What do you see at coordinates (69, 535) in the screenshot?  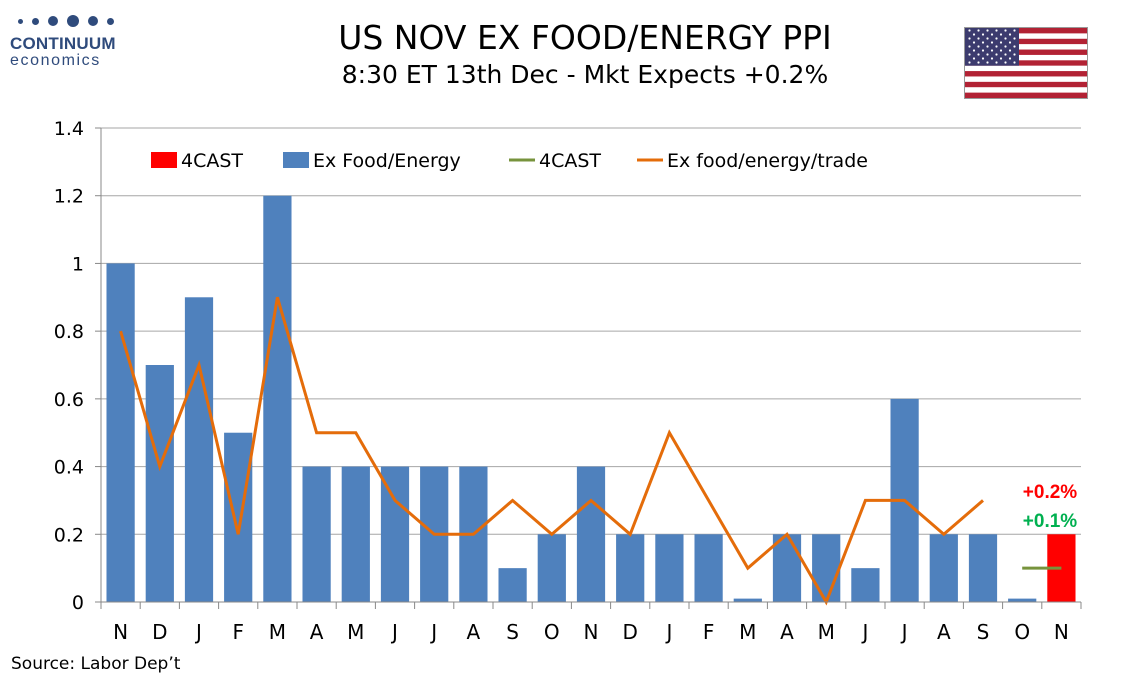 I see `y-tick-label: 0.2` at bounding box center [69, 535].